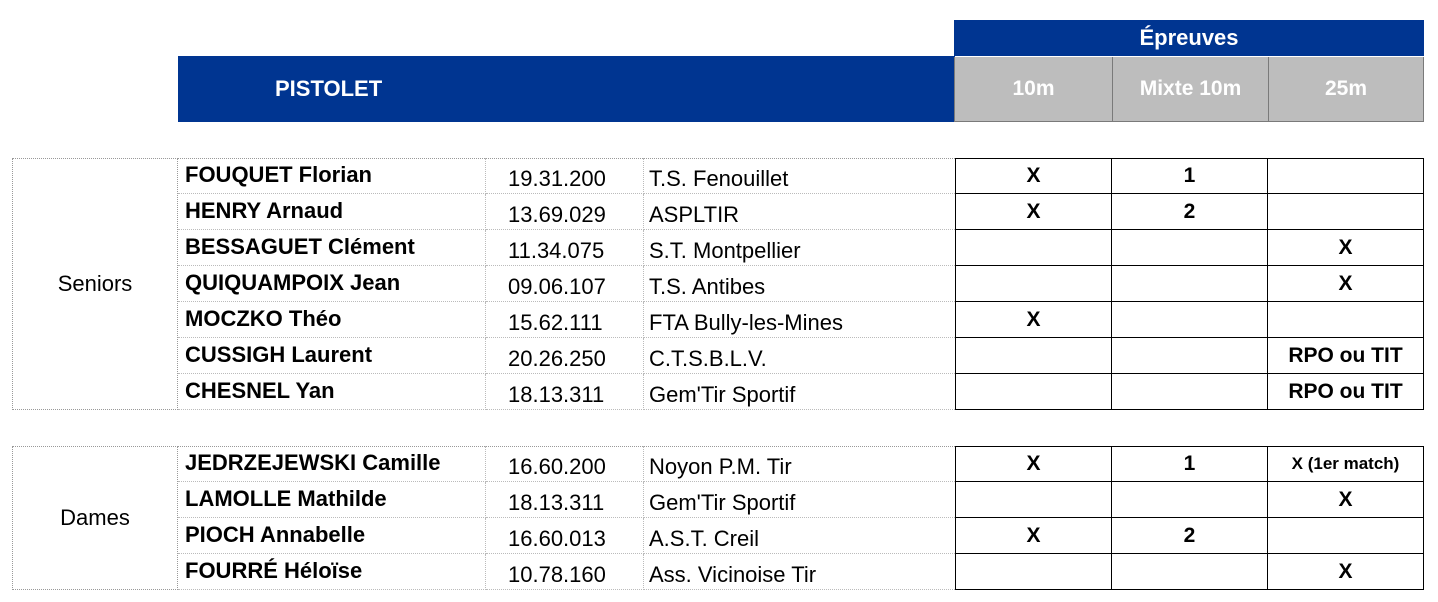 The height and width of the screenshot is (602, 1438). What do you see at coordinates (332, 248) in the screenshot?
I see `athlete-name: BESSAGUET Clément` at bounding box center [332, 248].